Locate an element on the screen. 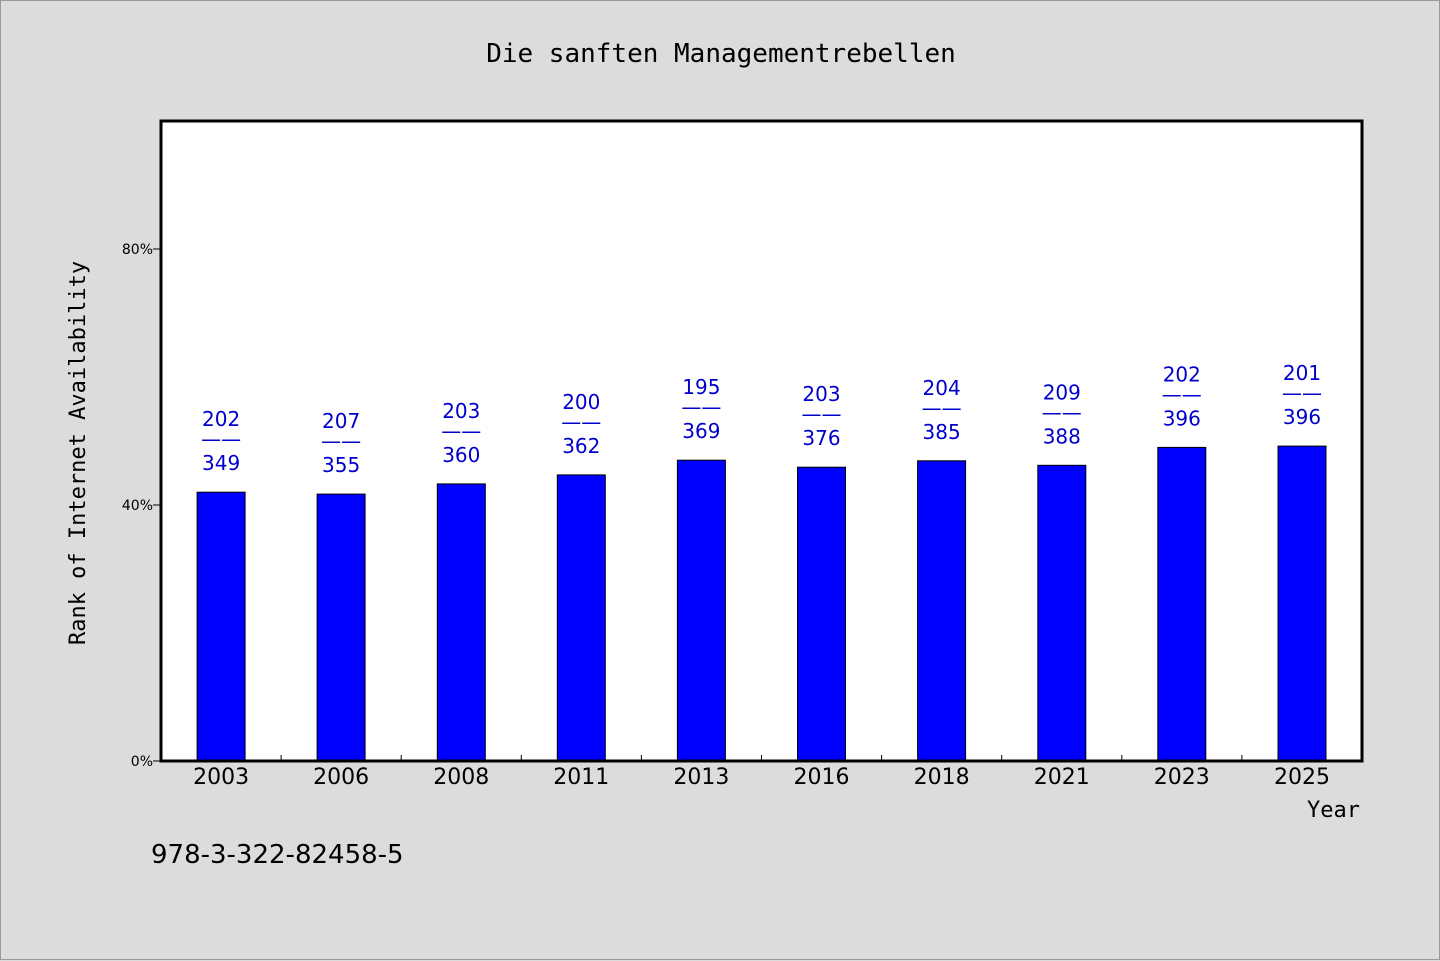  data-label-bottom-2018: 385 is located at coordinates (942, 432).